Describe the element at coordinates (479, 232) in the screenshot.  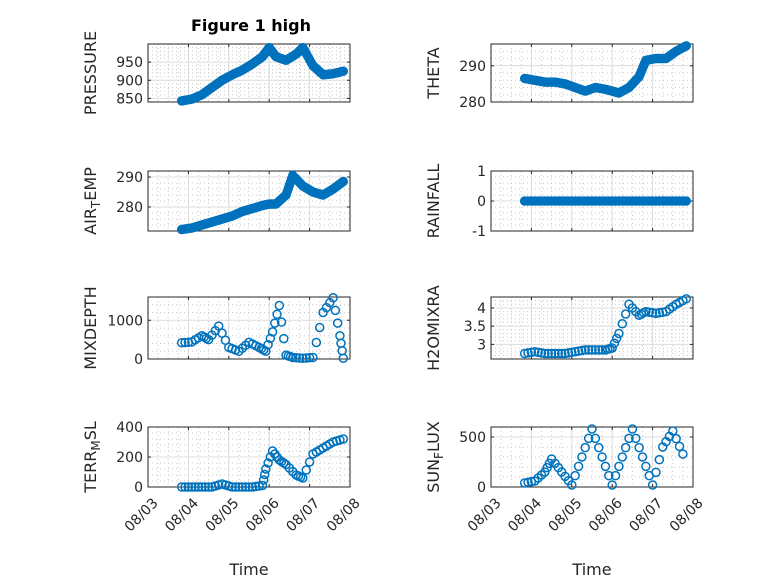
I see `ytick-label: -1` at that location.